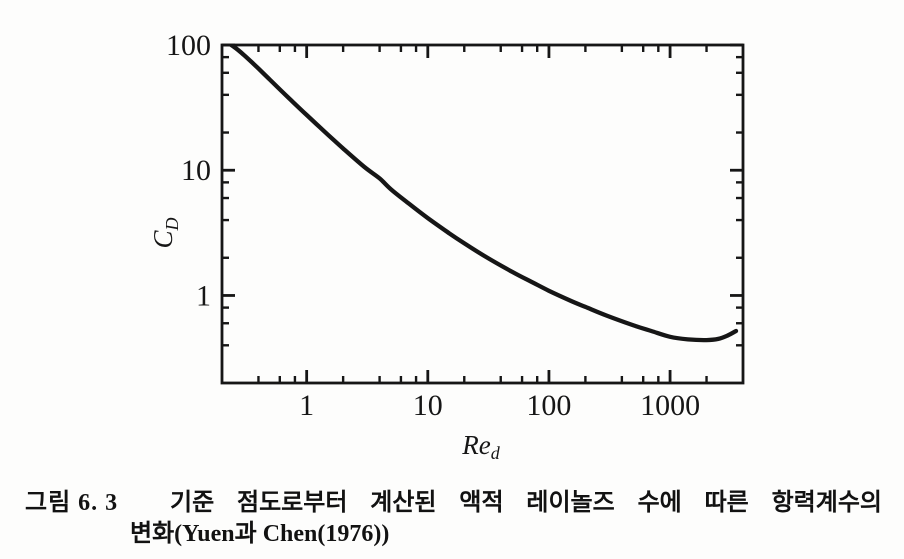 The image size is (904, 559). Describe the element at coordinates (670, 405) in the screenshot. I see `x-tick-label: 1000` at that location.